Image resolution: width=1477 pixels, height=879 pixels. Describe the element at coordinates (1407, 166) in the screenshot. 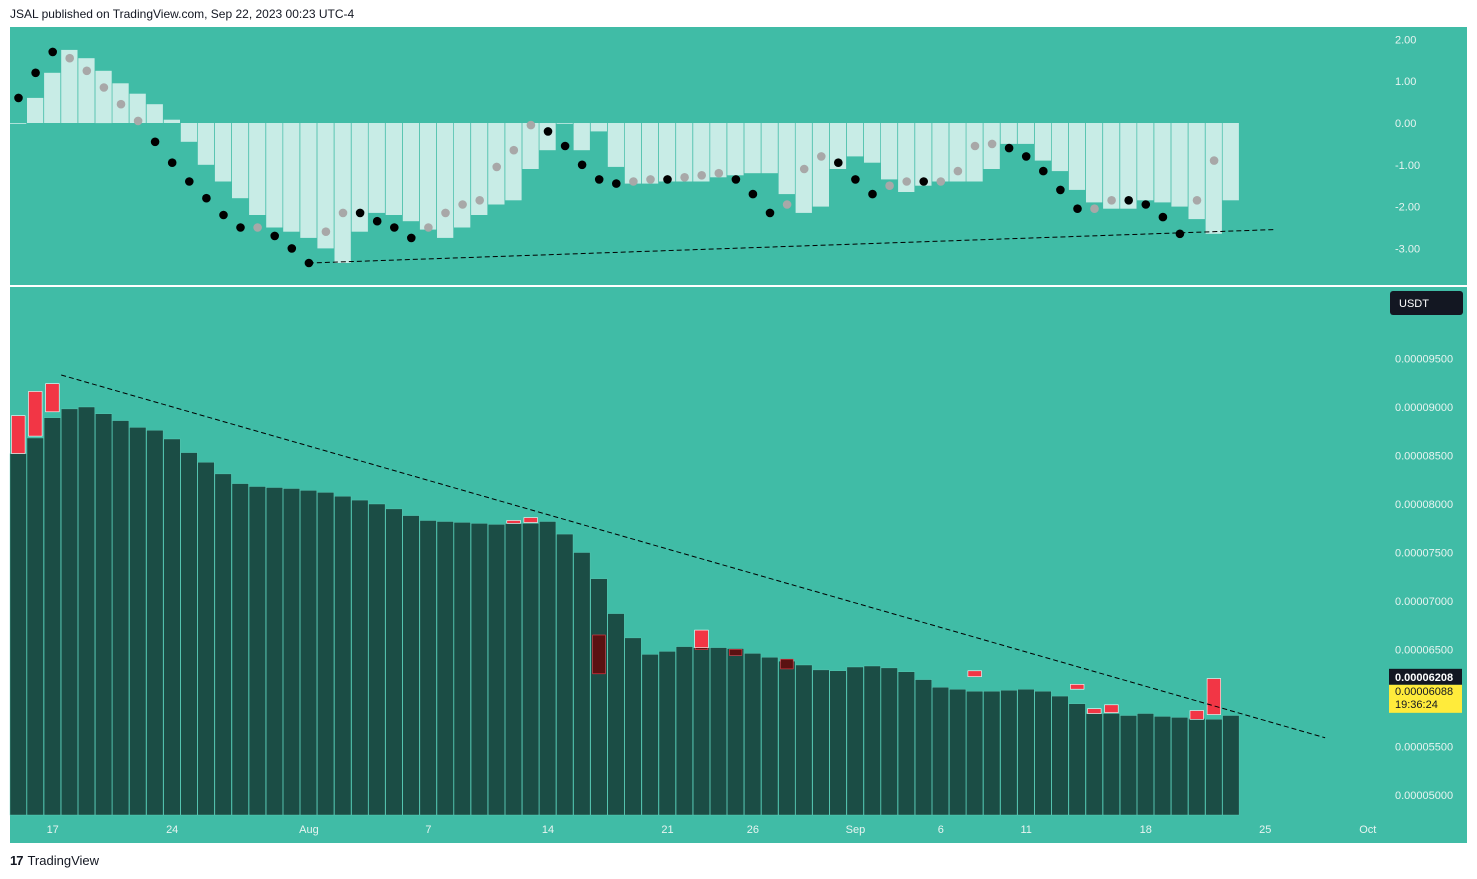

I see `oscillator-axis-label: -1.00` at that location.